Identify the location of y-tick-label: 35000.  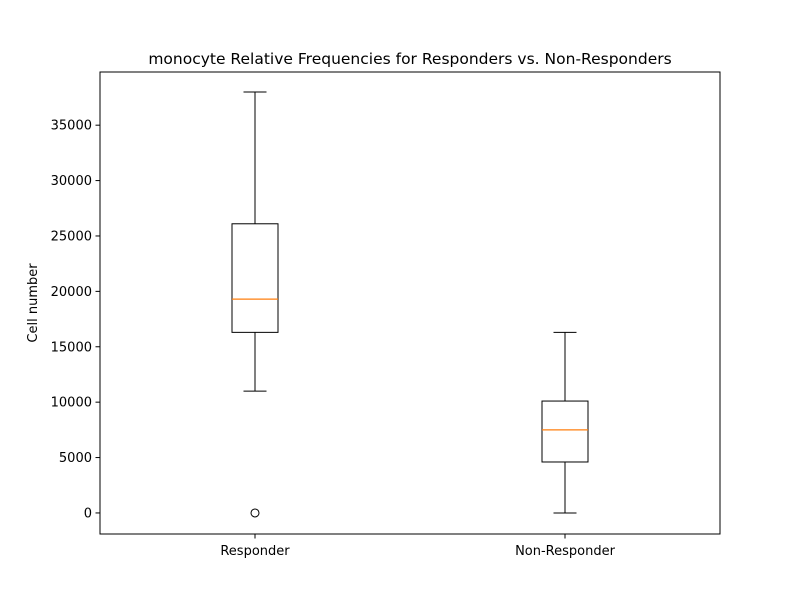
(71, 126).